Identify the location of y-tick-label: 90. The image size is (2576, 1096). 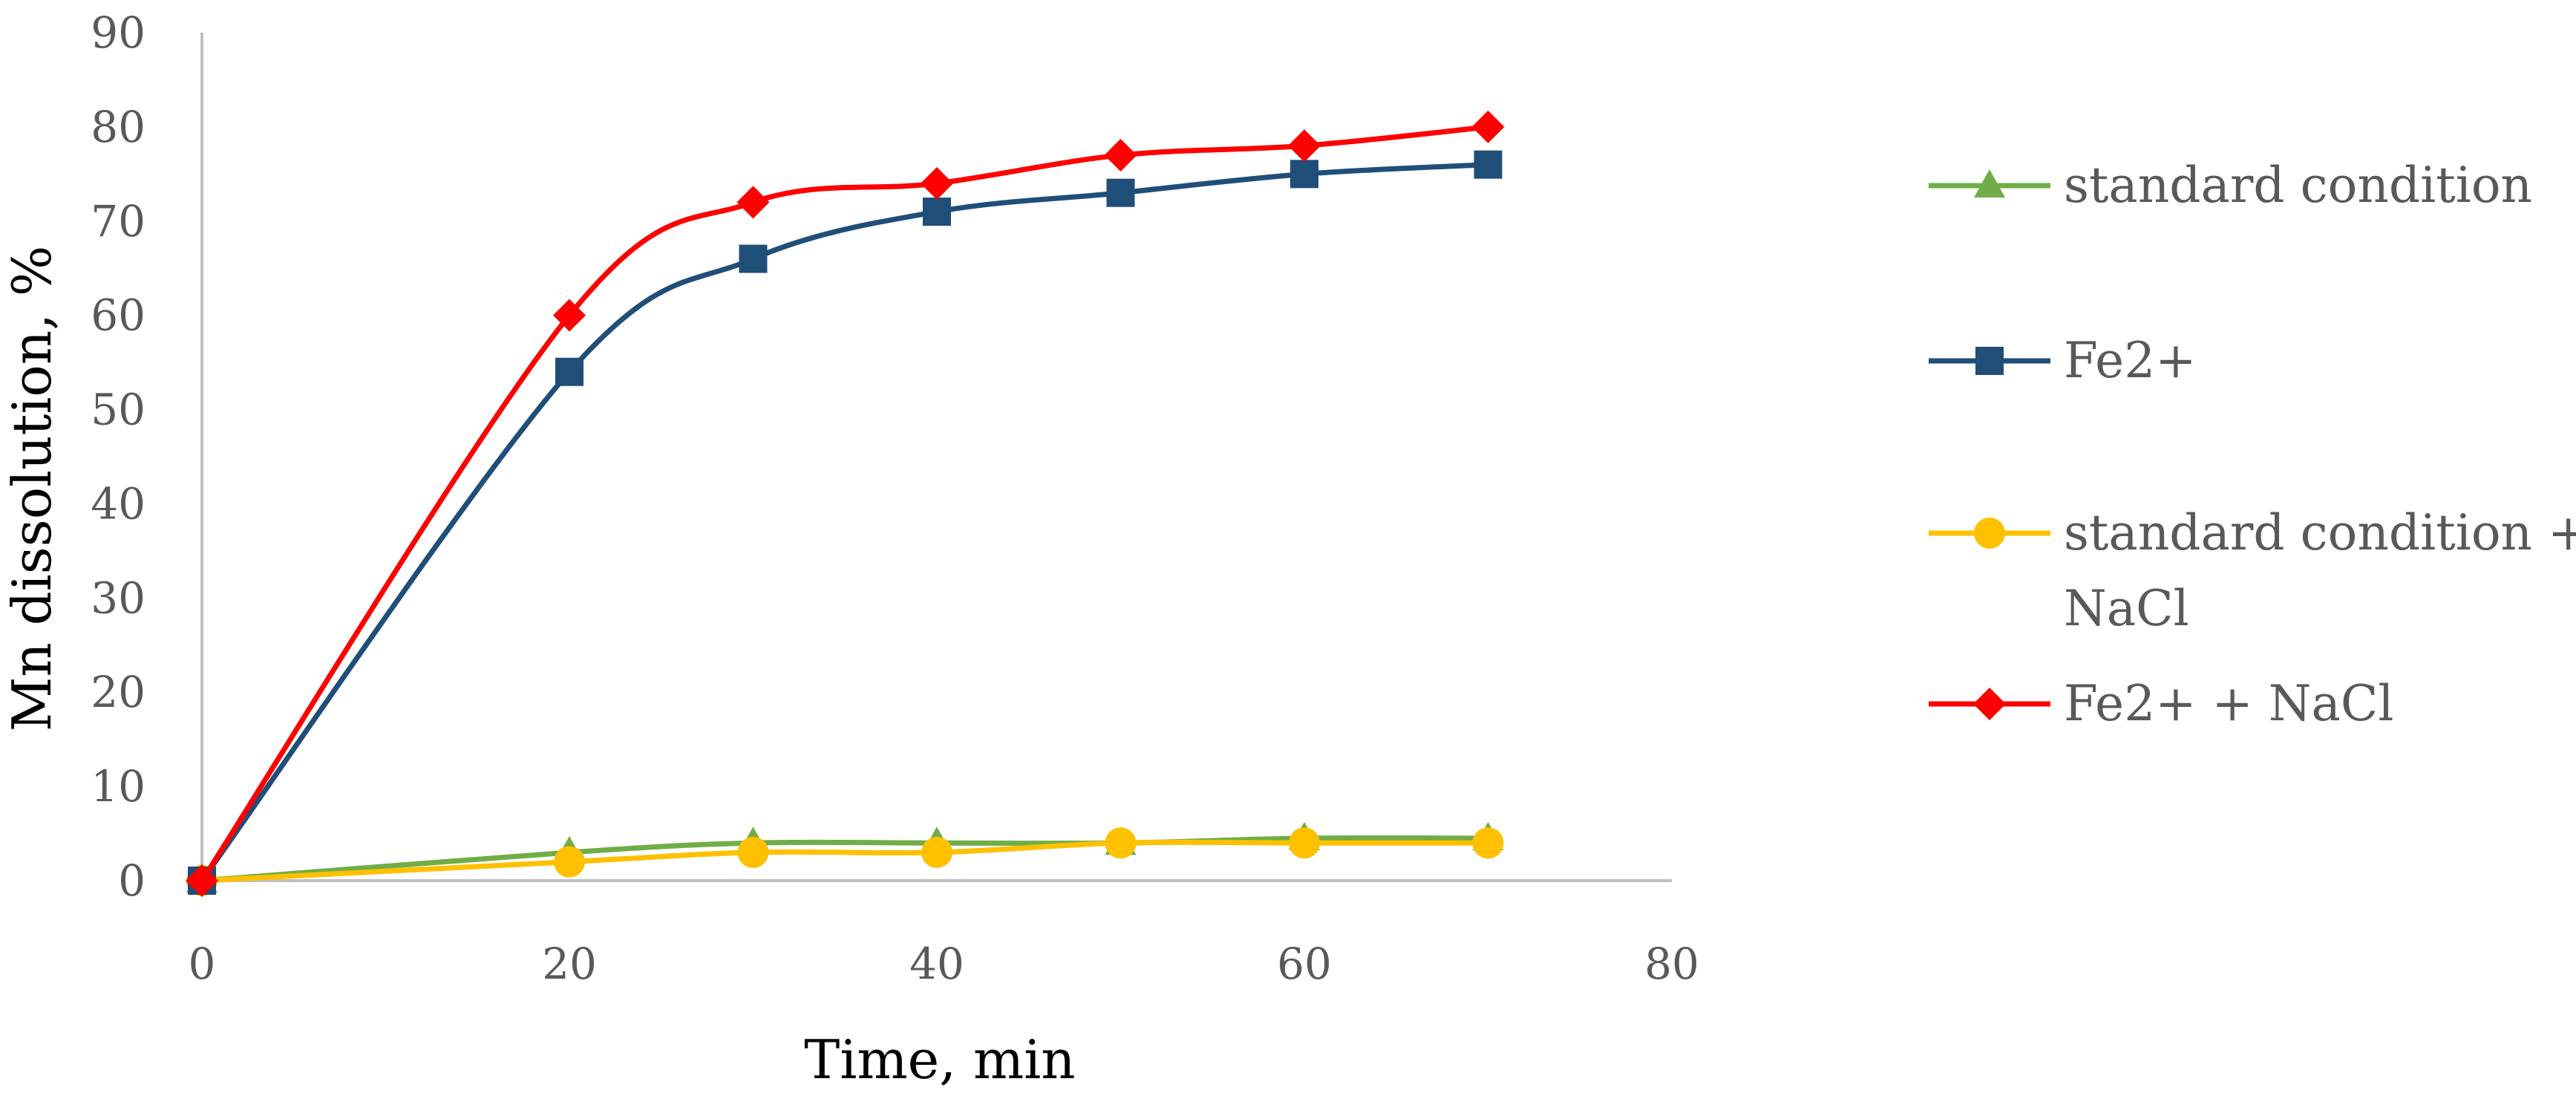
(119, 33).